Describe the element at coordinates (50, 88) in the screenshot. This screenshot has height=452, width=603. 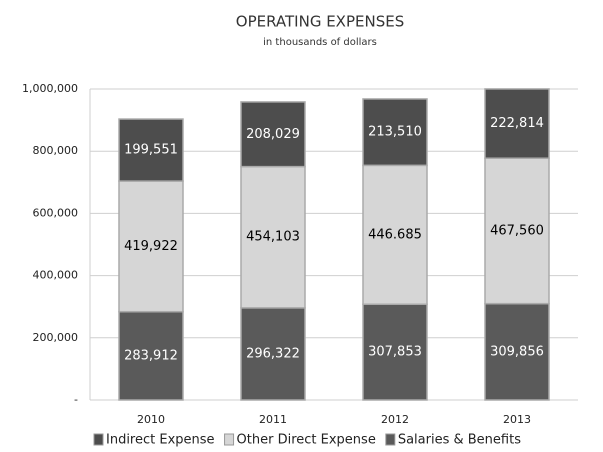
I see `y-tick-label: 1,000,000` at that location.